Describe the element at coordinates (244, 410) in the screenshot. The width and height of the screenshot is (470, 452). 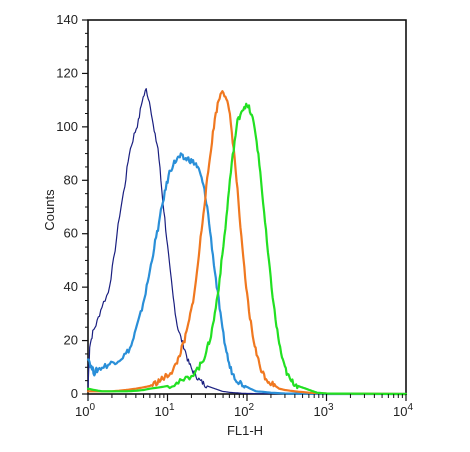
I see `x-tick-label: 10²` at that location.